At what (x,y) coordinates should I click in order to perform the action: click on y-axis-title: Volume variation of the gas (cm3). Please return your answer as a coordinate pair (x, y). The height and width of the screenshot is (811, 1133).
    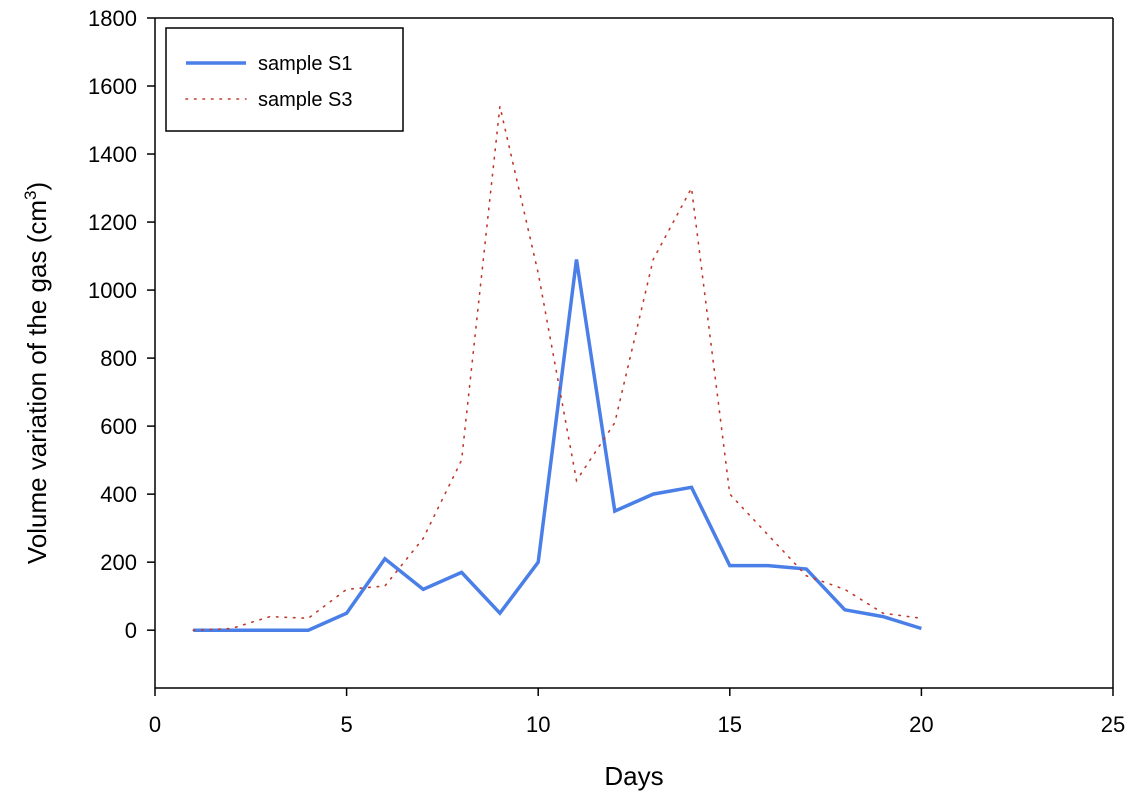
    Looking at the image, I should click on (36, 373).